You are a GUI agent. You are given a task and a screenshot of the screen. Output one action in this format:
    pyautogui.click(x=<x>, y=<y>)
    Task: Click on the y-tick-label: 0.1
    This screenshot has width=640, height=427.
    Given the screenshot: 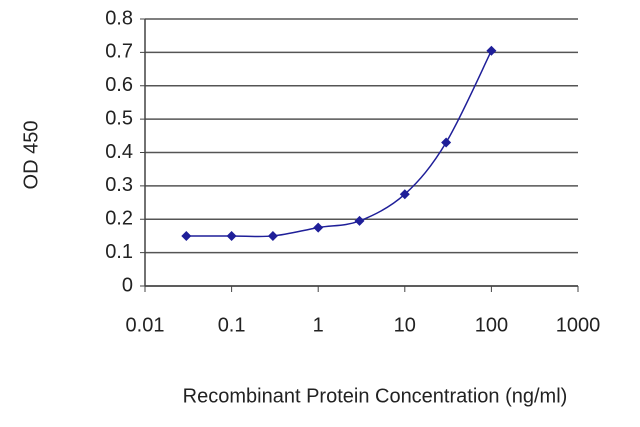 What is the action you would take?
    pyautogui.click(x=119, y=252)
    